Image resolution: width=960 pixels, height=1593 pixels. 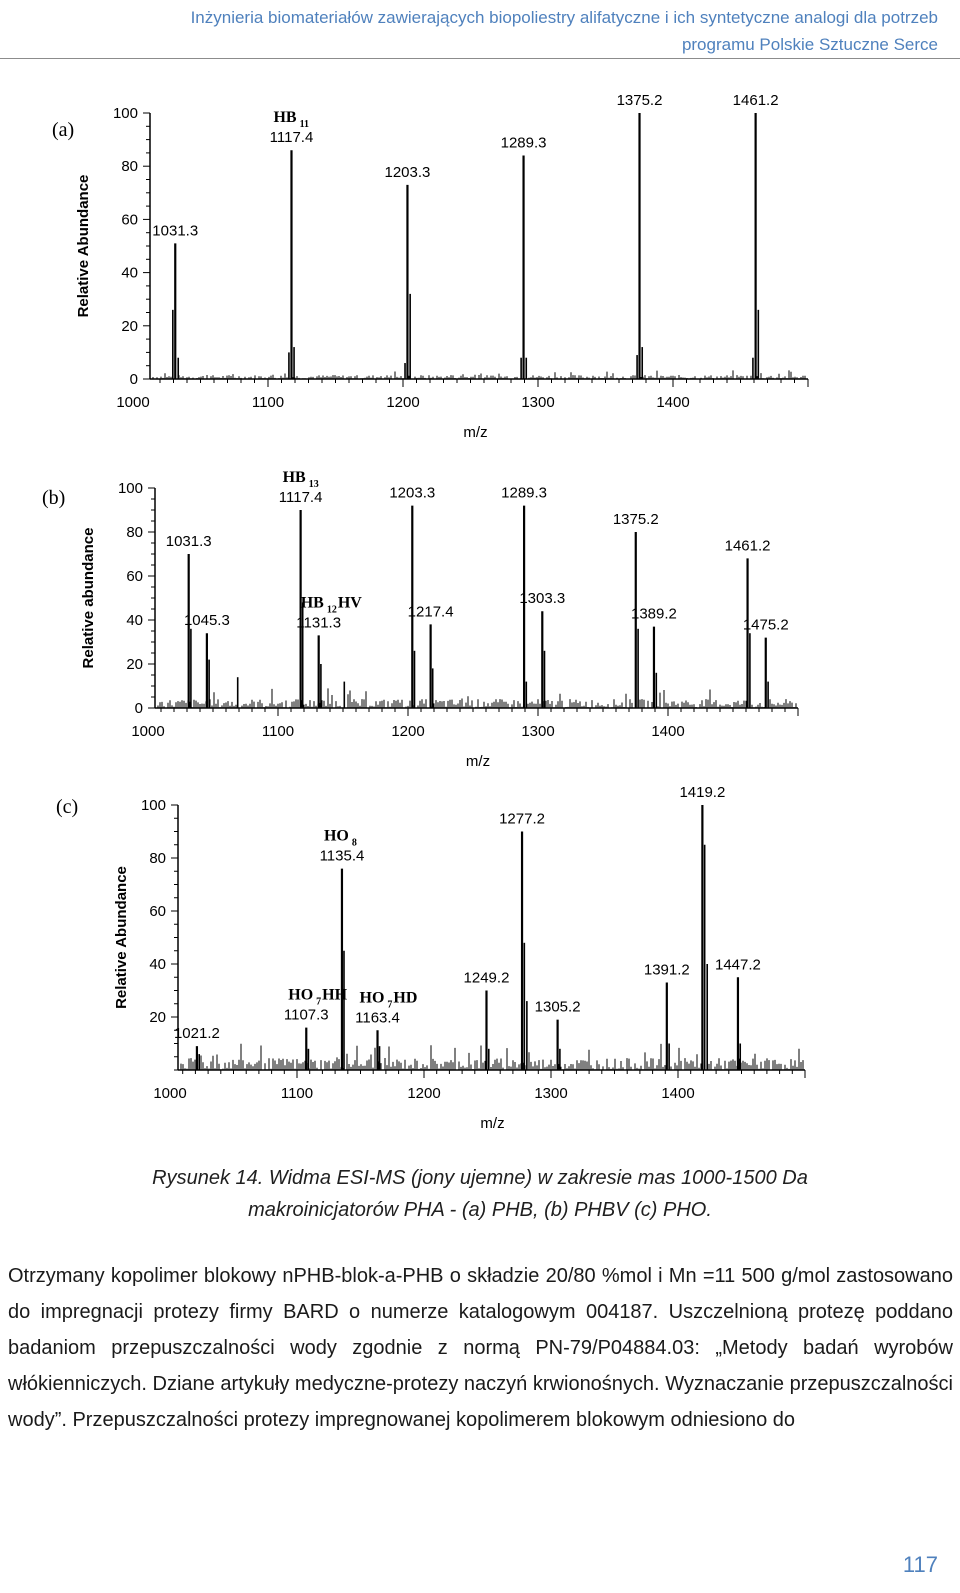 I want to click on peak-label: 1045.3, so click(x=207, y=620).